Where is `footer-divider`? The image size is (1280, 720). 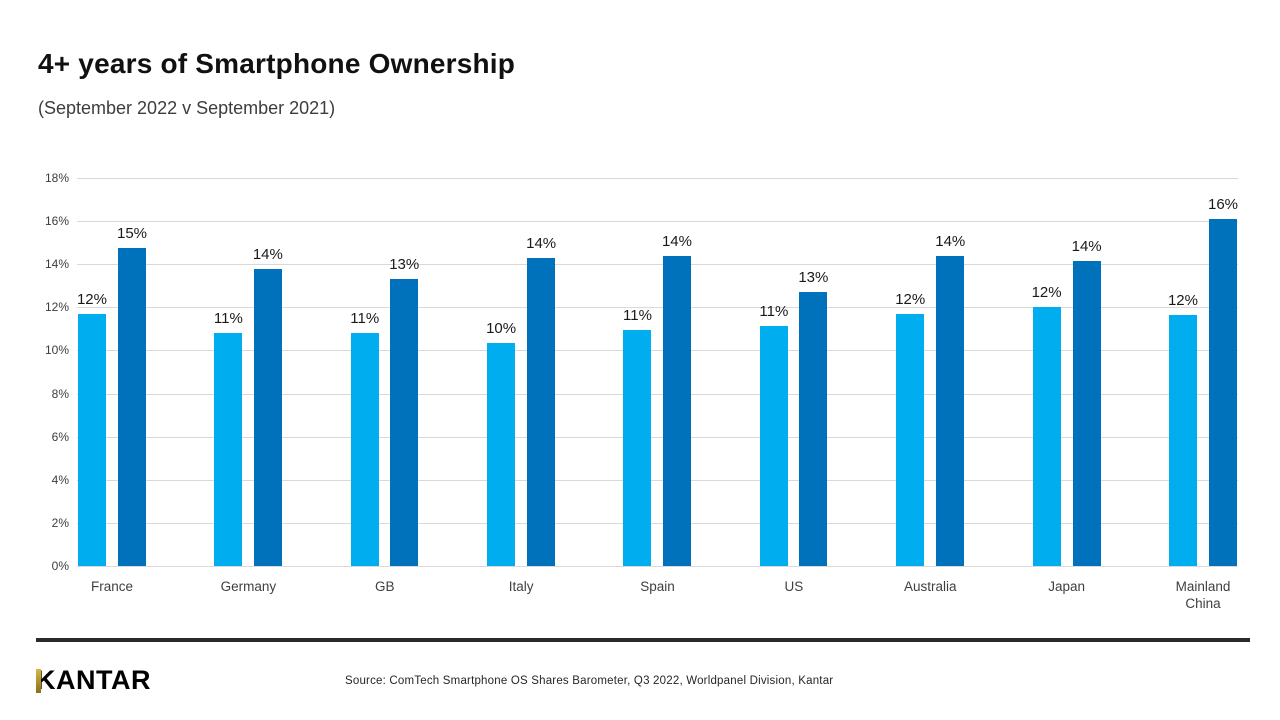 footer-divider is located at coordinates (643, 640).